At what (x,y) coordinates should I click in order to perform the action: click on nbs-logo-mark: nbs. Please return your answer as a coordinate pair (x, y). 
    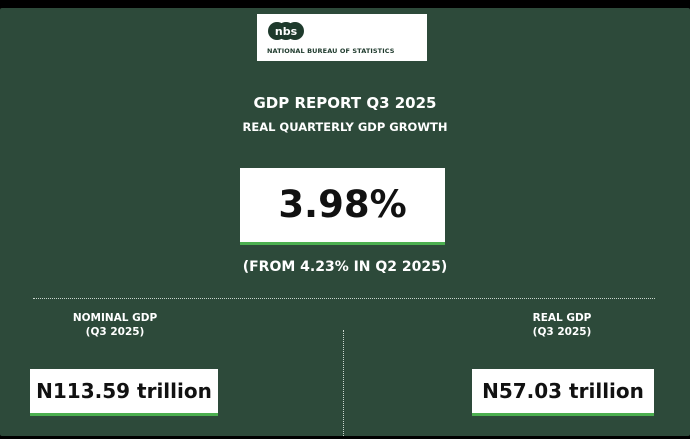
    Looking at the image, I should click on (286, 31).